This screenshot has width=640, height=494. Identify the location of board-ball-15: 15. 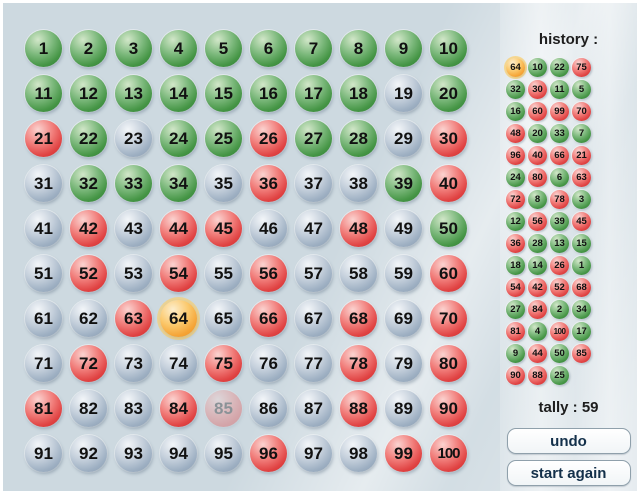
(223, 93).